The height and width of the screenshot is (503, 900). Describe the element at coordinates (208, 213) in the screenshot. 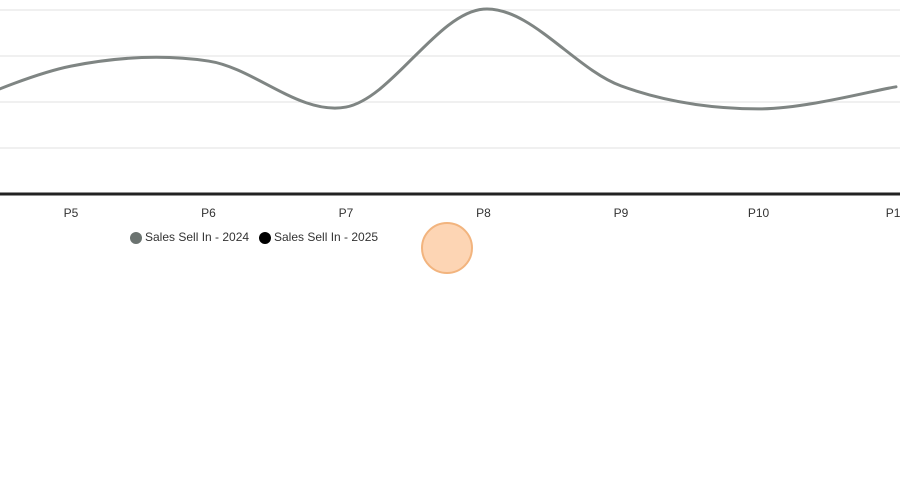

I see `x-tick-label: P6` at that location.